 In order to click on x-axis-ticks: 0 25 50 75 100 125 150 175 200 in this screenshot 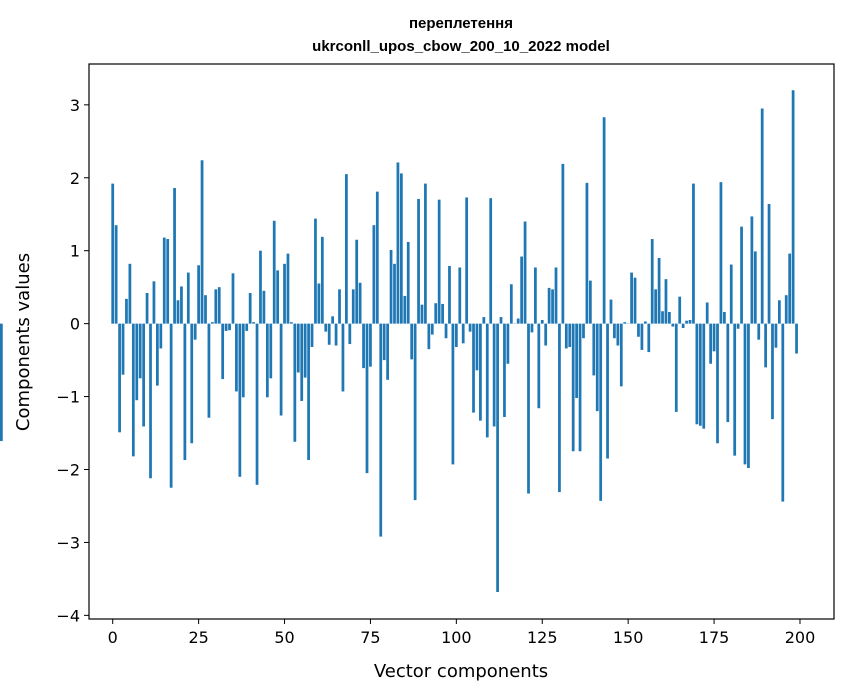, I will do `click(461, 633)`.